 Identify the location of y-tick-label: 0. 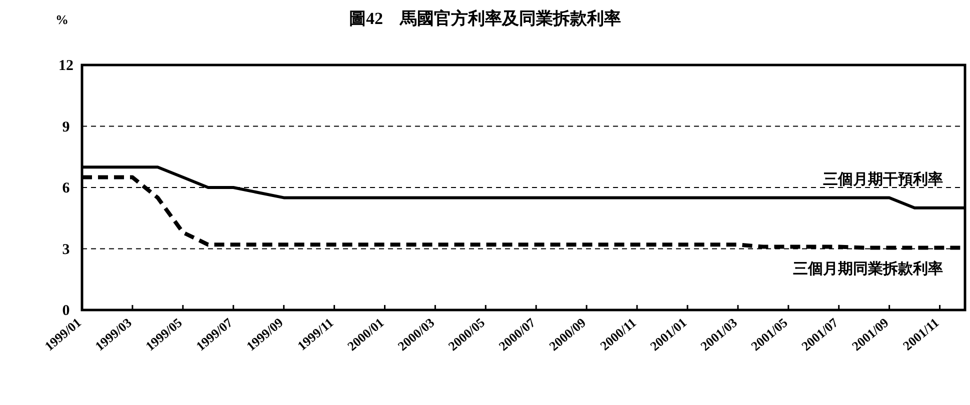
(66, 311).